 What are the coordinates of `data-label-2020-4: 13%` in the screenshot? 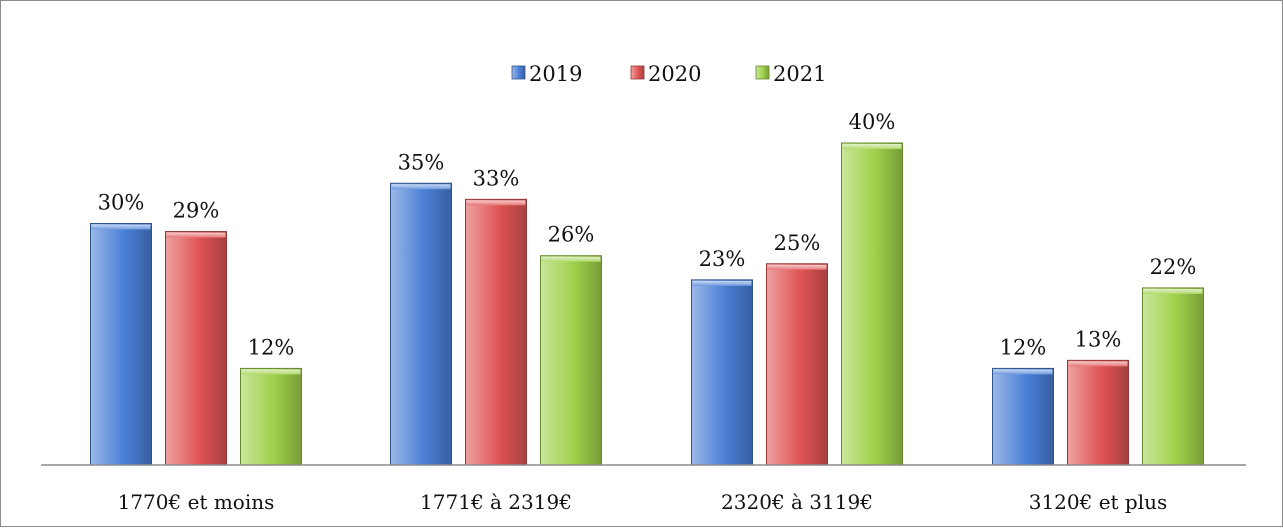 It's located at (1098, 339).